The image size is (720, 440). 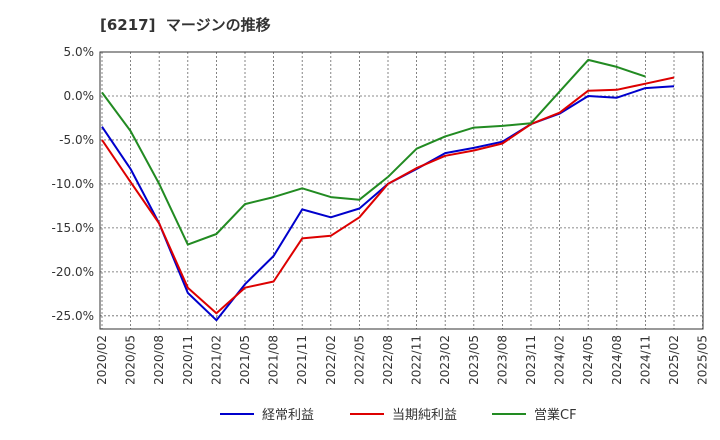 I want to click on x-tick-label: 2020/02, so click(x=102, y=360).